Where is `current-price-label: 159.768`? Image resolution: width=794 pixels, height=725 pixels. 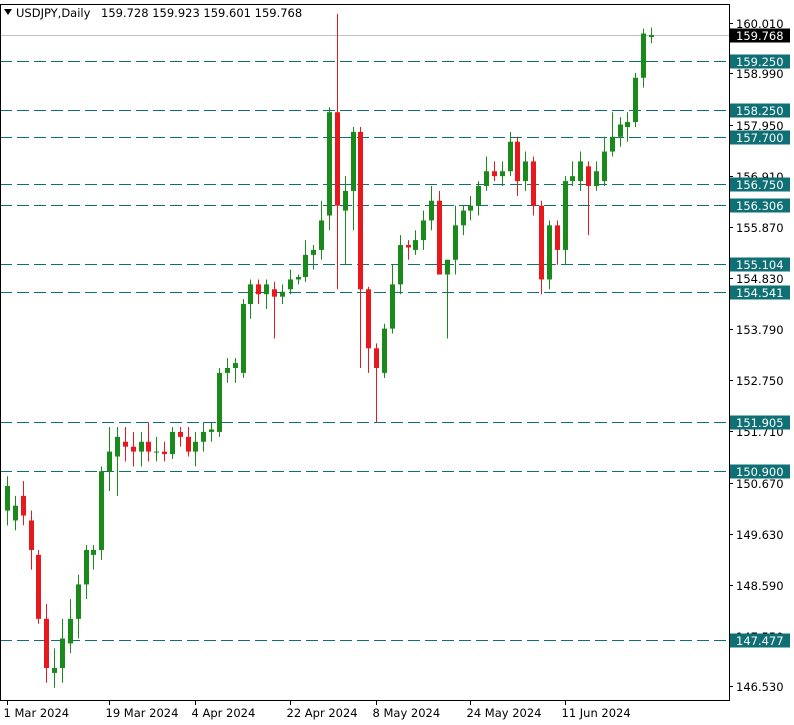 current-price-label: 159.768 is located at coordinates (760, 36).